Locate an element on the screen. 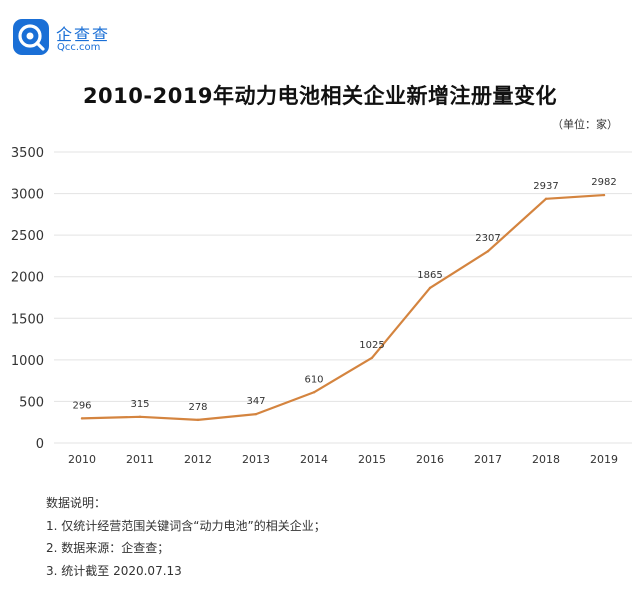 This screenshot has width=640, height=609. chart-title: 2010-2019年动力电池相关企业新增注册量变化 is located at coordinates (320, 96).